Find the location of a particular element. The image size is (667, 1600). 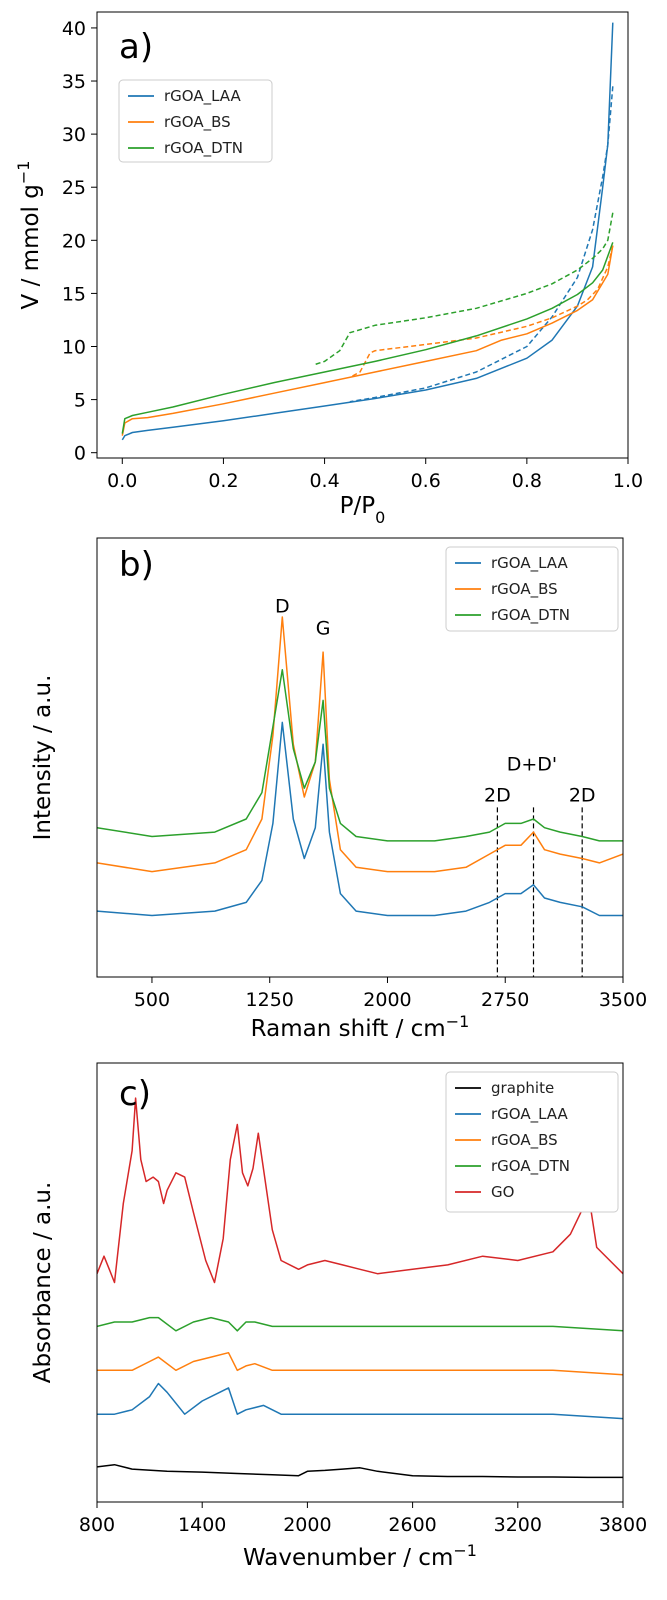

y-tick-label-6: 30 is located at coordinates (74, 135).